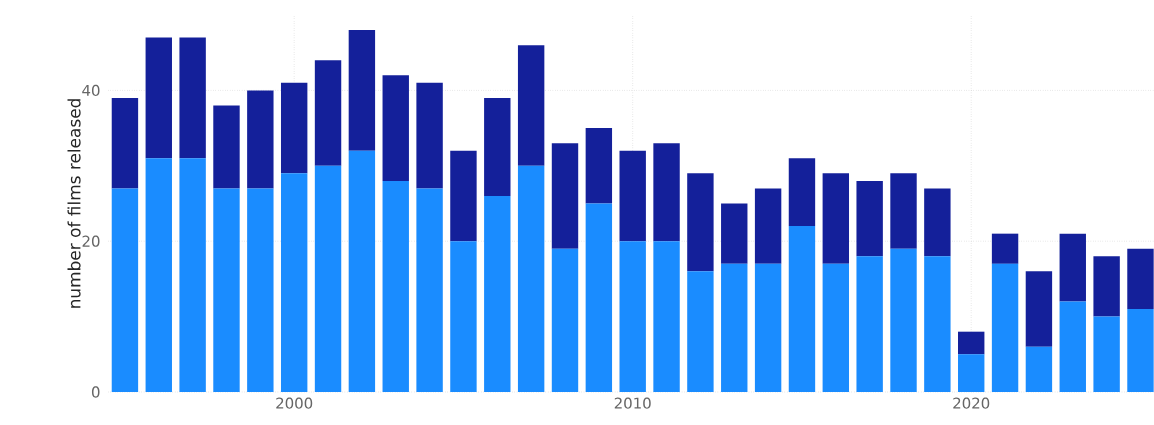  I want to click on y-tick-label: 40, so click(91, 90).